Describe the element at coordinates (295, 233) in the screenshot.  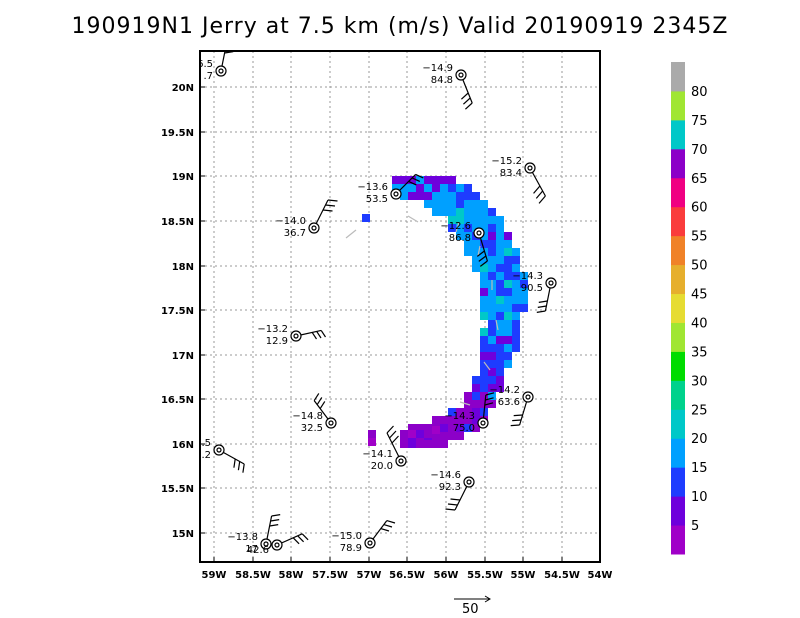
I see `station-humidity: 36.7` at that location.